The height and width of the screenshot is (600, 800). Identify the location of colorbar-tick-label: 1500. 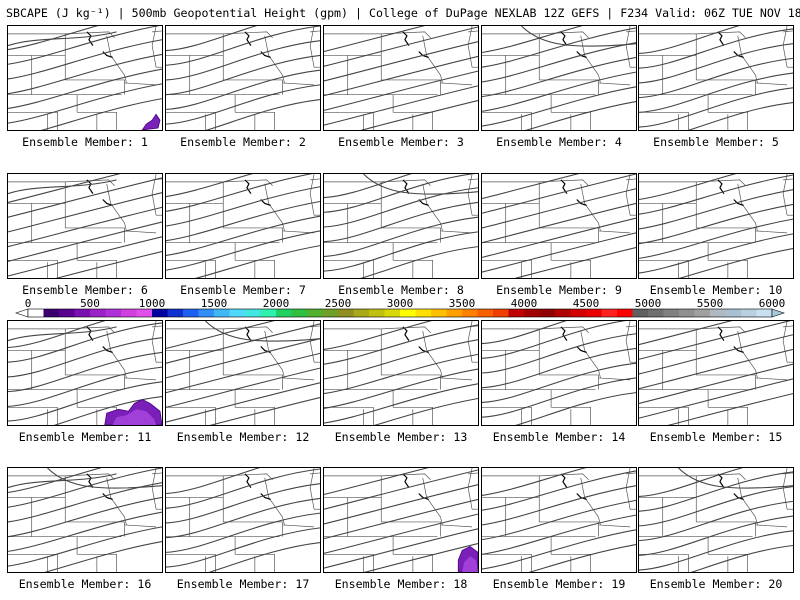
(214, 303).